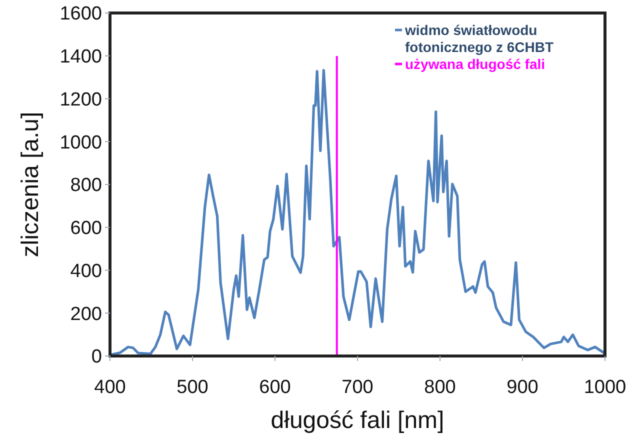 The height and width of the screenshot is (438, 626). Describe the element at coordinates (358, 387) in the screenshot. I see `x-tick-label: 700` at that location.